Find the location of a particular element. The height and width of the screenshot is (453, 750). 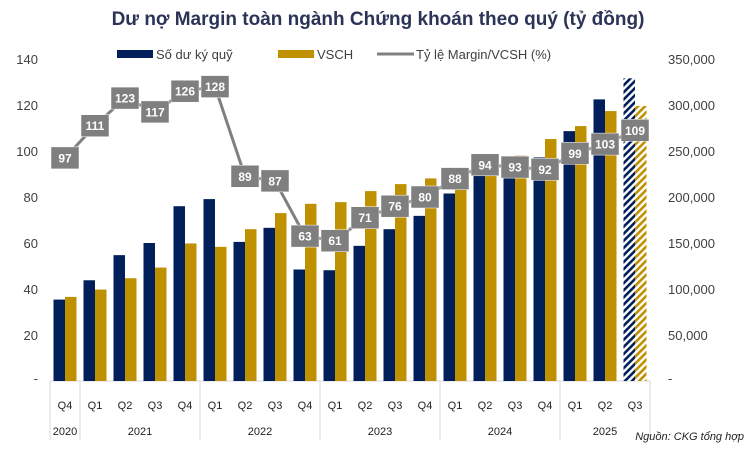

ratio-label-text: 88 is located at coordinates (455, 179).